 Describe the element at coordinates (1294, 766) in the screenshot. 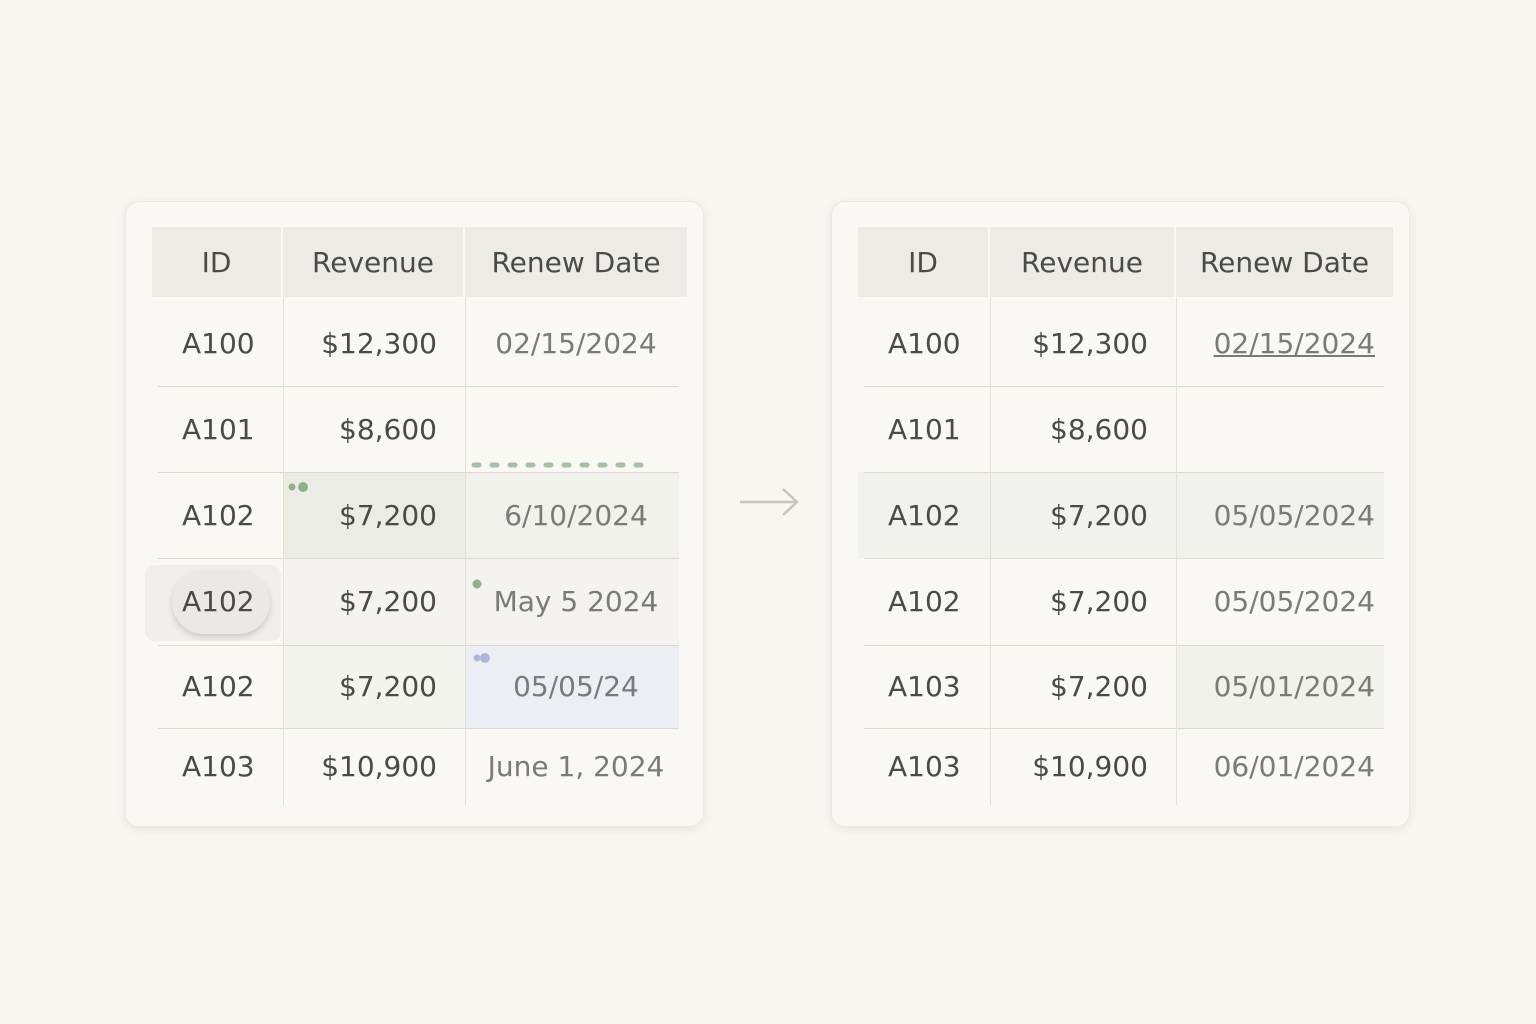

I see `date-cell: 06/01/2024` at that location.